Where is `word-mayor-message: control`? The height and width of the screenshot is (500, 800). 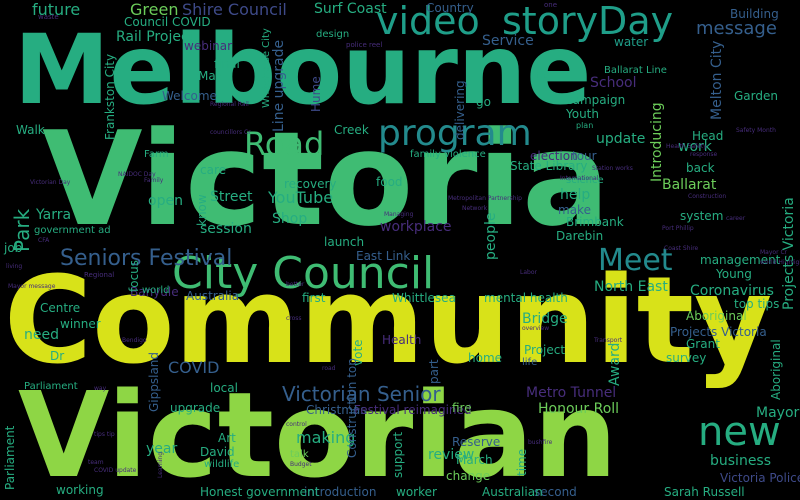 word-mayor-message: control is located at coordinates (296, 424).